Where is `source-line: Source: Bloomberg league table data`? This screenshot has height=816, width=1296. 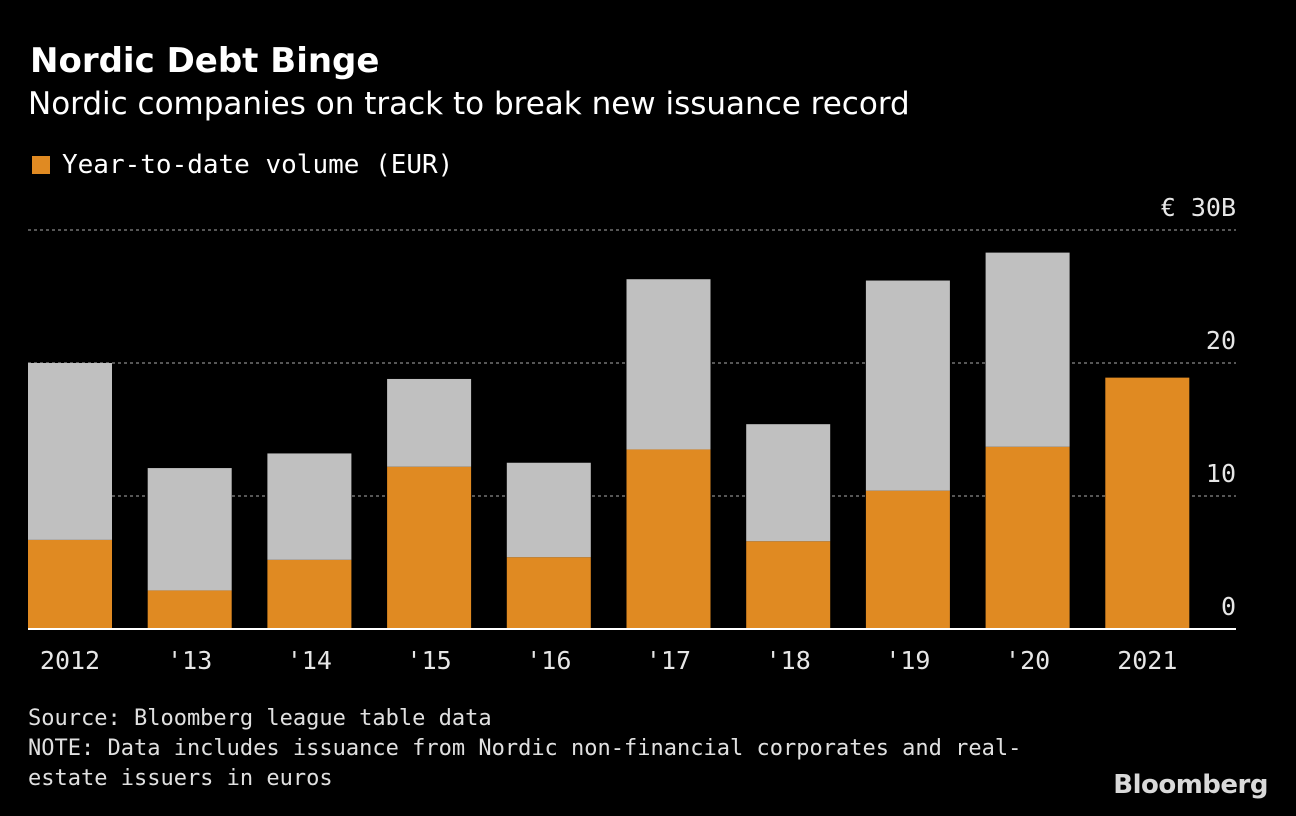 source-line: Source: Bloomberg league table data is located at coordinates (260, 718).